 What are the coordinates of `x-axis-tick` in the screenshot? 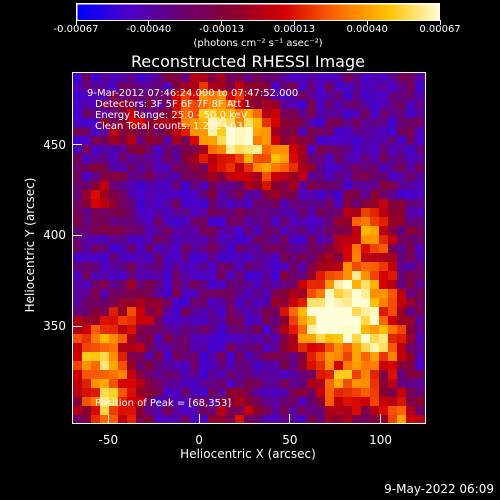 It's located at (290, 419).